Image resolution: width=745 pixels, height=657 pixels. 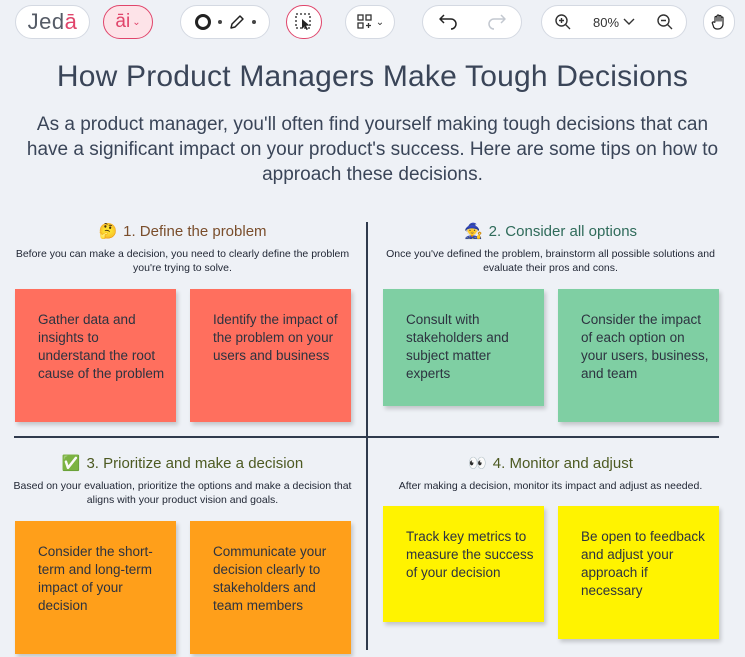 What do you see at coordinates (477, 463) in the screenshot?
I see `eyes-icon: 👀` at bounding box center [477, 463].